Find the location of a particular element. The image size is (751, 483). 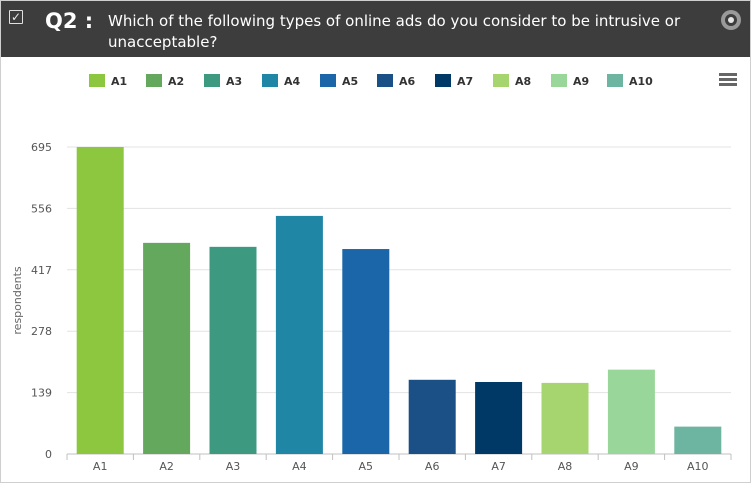

x-tick-label: A7 is located at coordinates (498, 466).